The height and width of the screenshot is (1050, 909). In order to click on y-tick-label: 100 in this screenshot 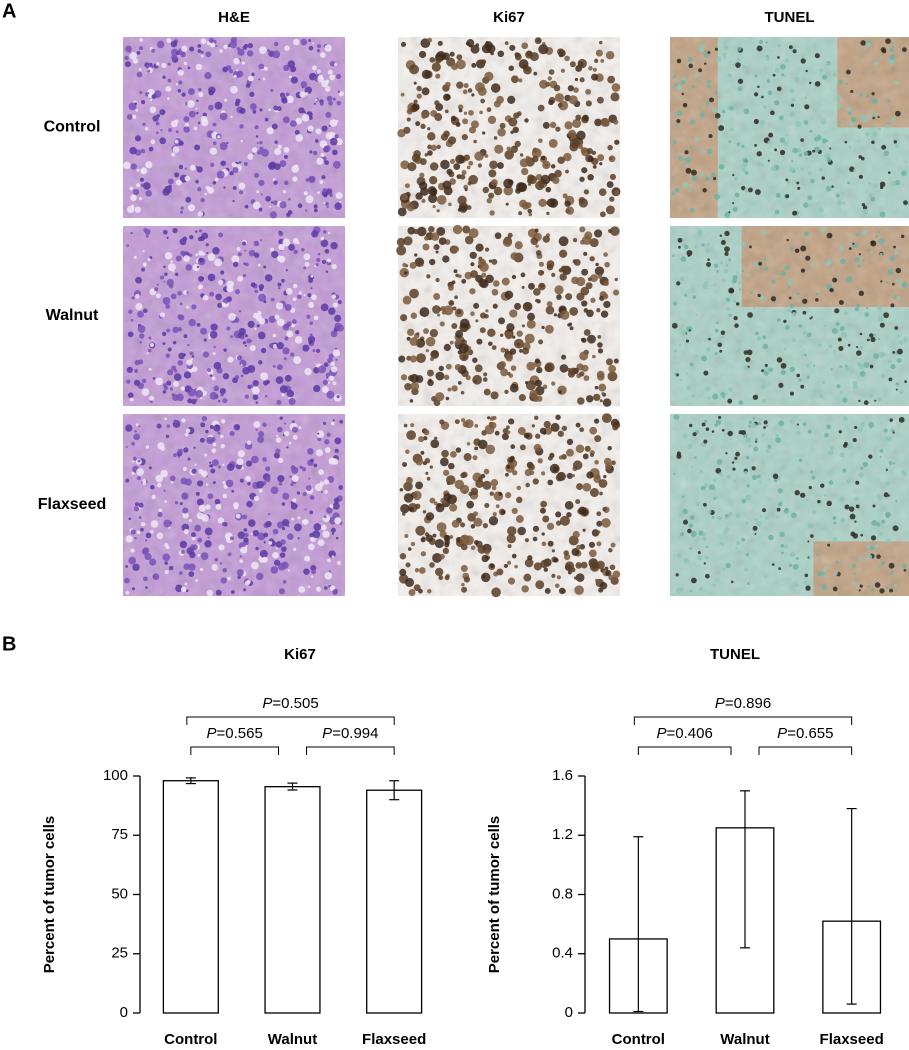, I will do `click(115, 775)`.